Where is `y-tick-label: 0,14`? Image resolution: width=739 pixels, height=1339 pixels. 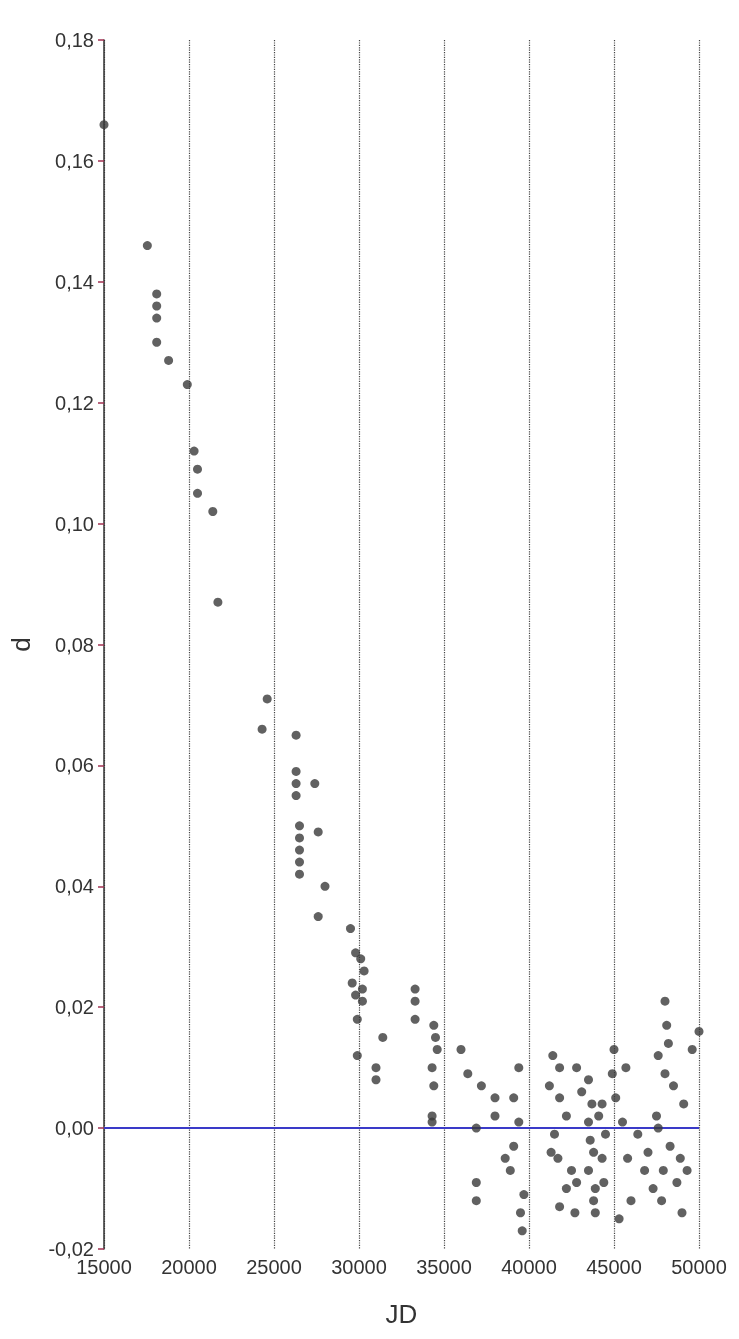
y-tick-label: 0,14 is located at coordinates (74, 281).